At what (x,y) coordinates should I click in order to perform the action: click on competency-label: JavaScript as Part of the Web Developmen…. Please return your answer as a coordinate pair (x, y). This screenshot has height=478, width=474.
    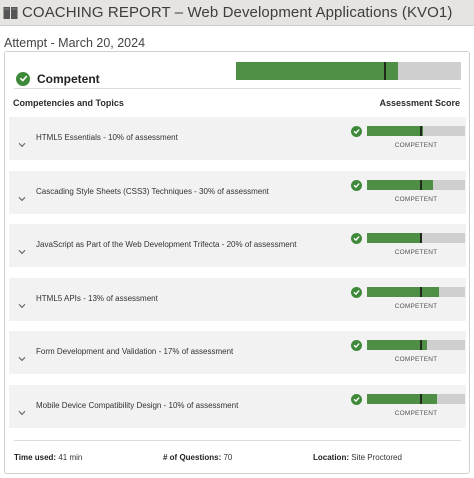
    Looking at the image, I should click on (166, 244).